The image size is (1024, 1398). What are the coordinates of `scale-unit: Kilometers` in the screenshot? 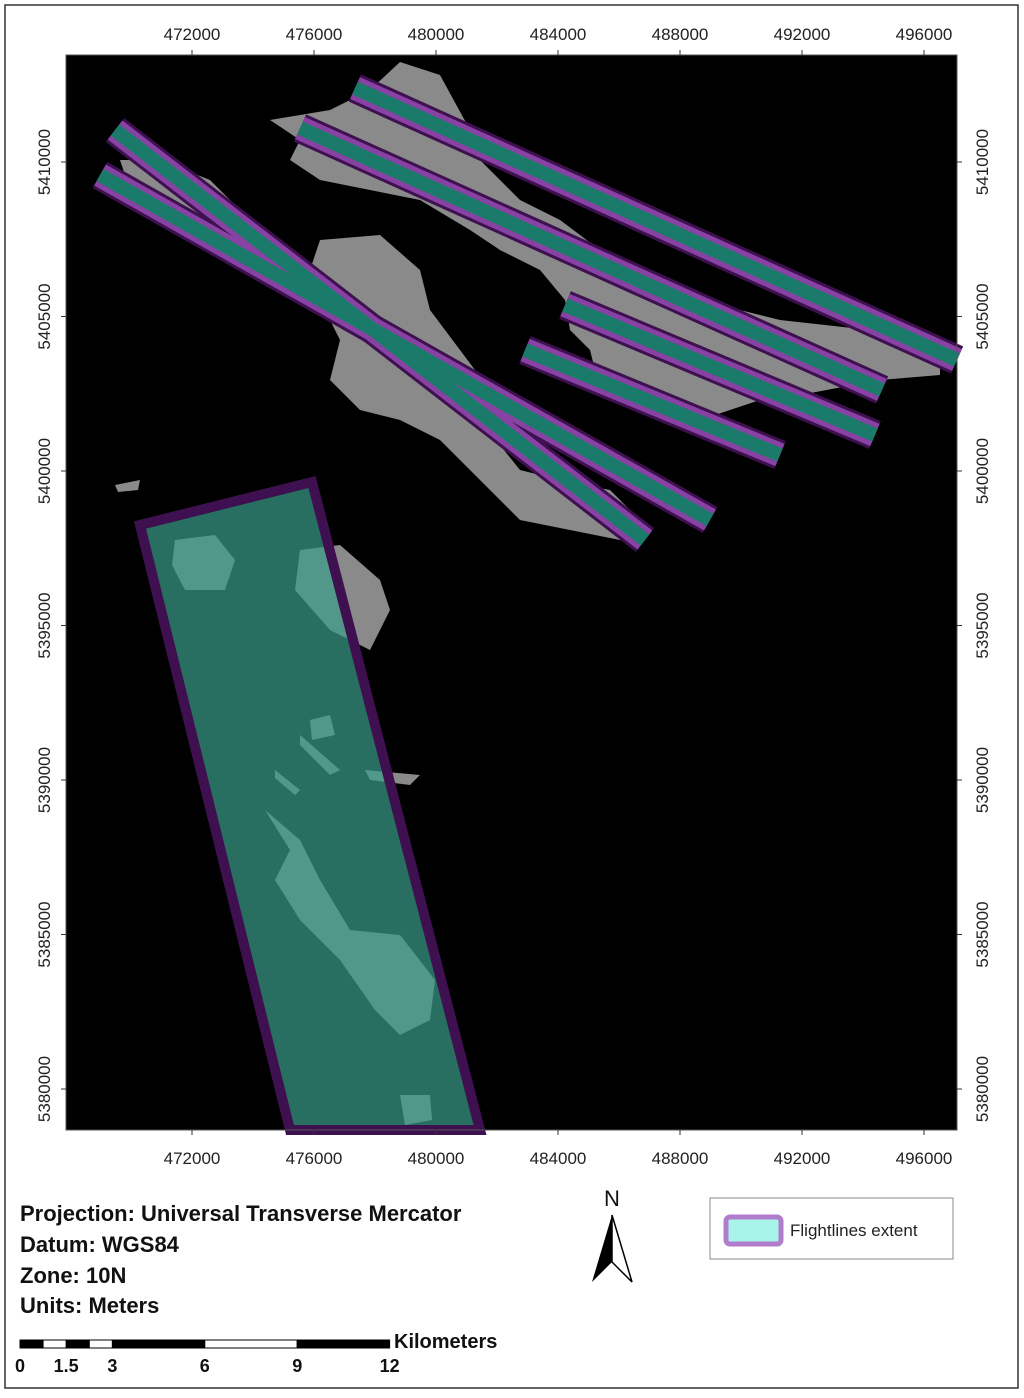 It's located at (445, 1342).